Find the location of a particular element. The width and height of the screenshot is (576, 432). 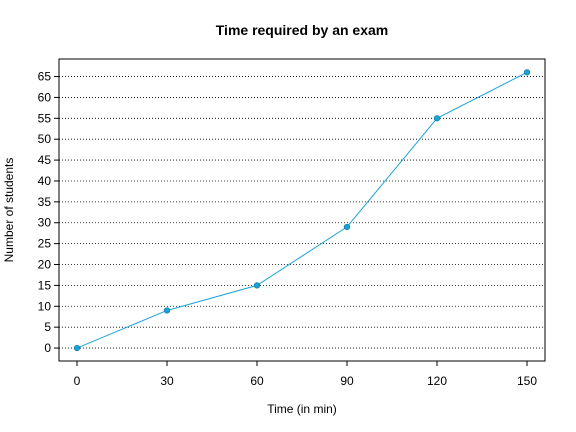

y-tick-label: 15 is located at coordinates (45, 285).